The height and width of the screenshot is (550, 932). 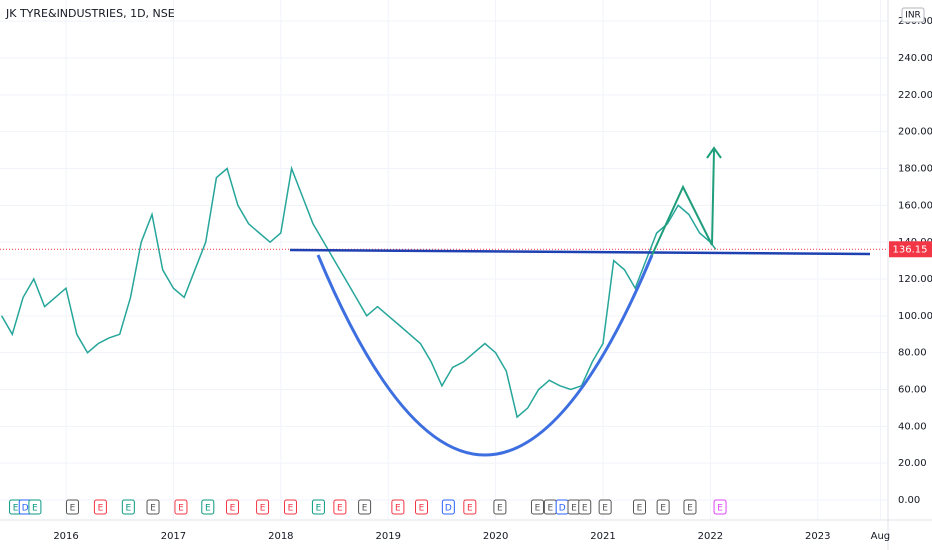 What do you see at coordinates (915, 279) in the screenshot?
I see `y-tick-label: 120.00` at bounding box center [915, 279].